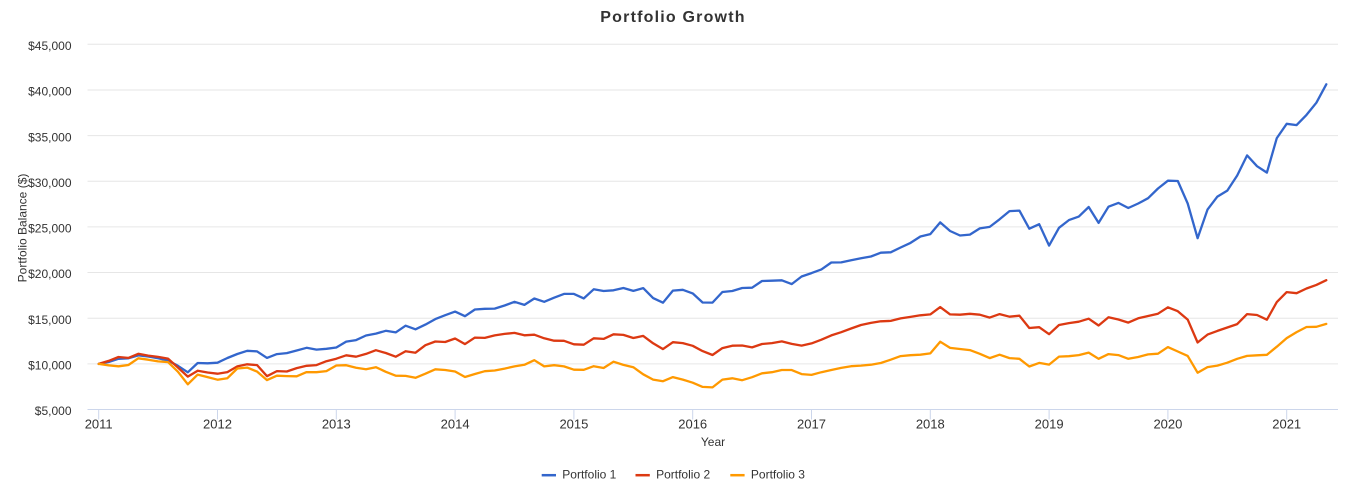 The image size is (1364, 495). What do you see at coordinates (683, 474) in the screenshot?
I see `svg-text: Portfolio 2` at bounding box center [683, 474].